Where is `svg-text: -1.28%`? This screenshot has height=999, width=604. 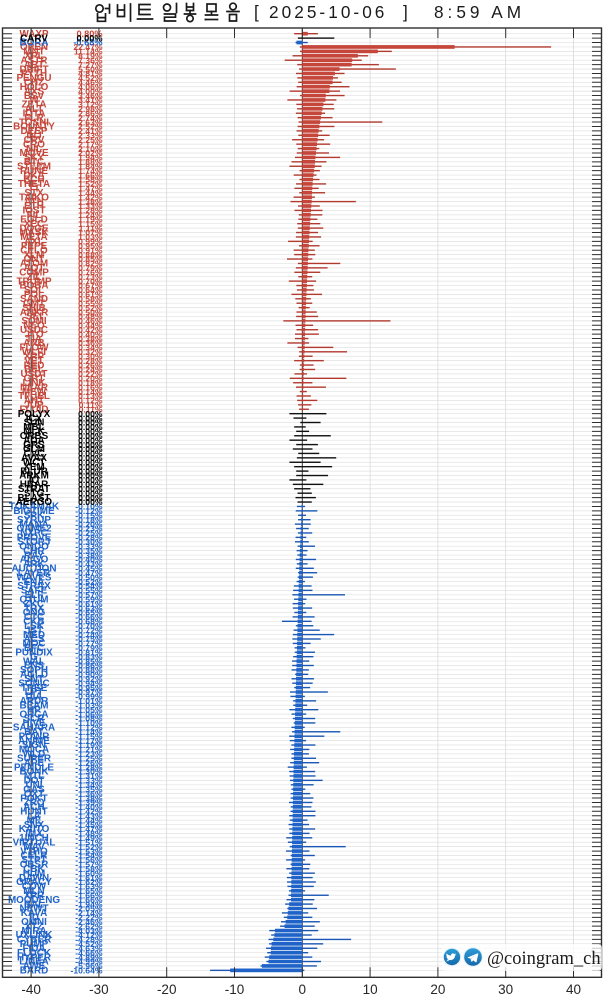
svg-text: -1.28% is located at coordinates (89, 767).